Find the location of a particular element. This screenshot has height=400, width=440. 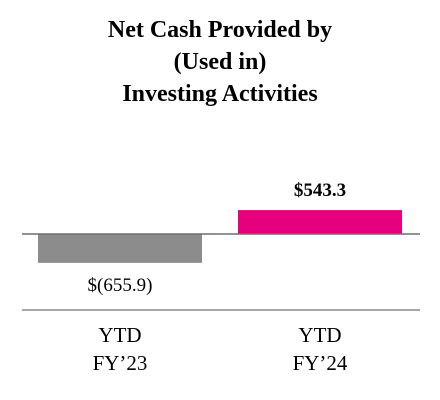

chart-title-line-2: (Used in) is located at coordinates (220, 62).